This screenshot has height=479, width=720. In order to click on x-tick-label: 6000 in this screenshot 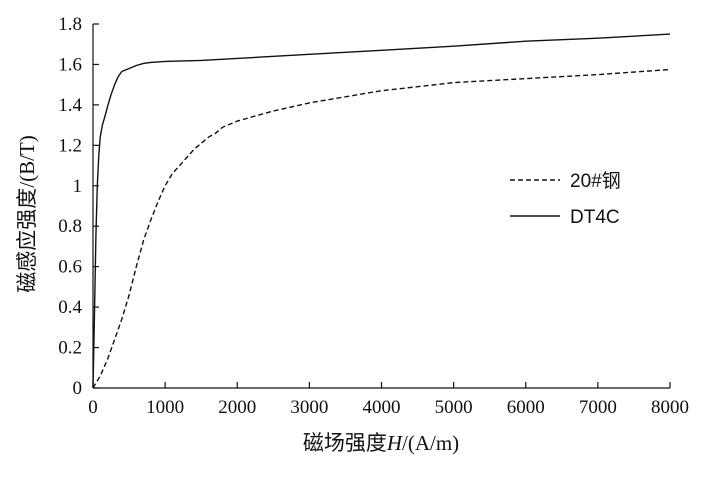, I will do `click(526, 407)`.